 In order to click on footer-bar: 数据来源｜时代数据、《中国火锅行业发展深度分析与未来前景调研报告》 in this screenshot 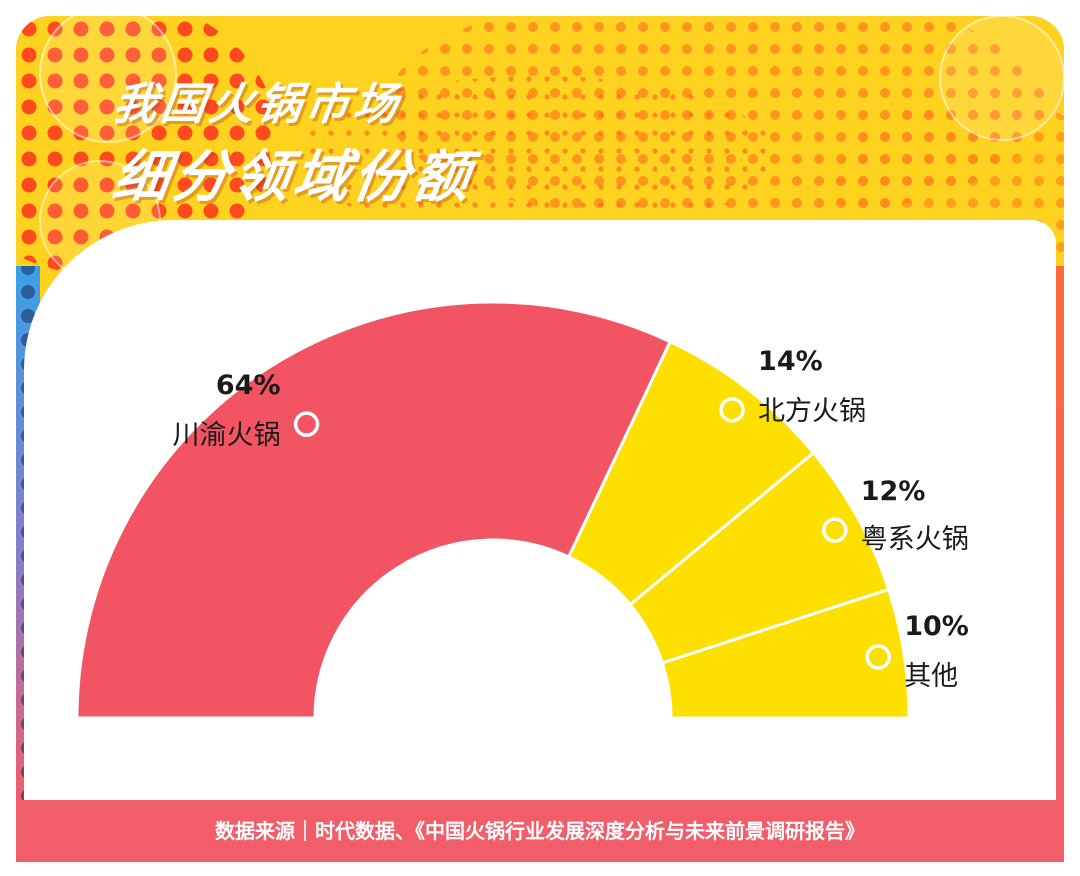, I will do `click(540, 831)`.